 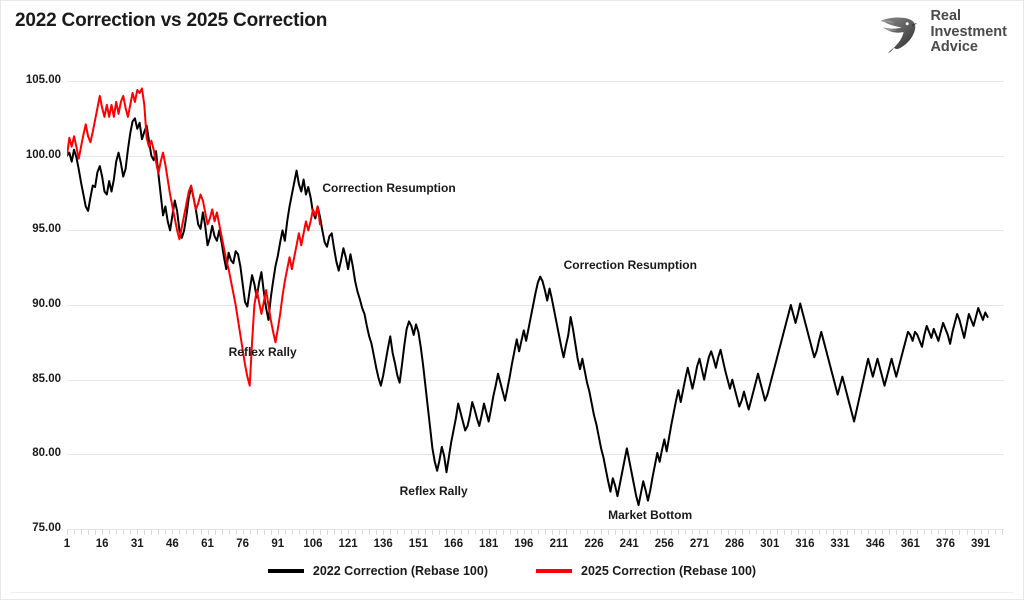 What do you see at coordinates (46, 304) in the screenshot?
I see `y-axis-tick-label: 90.00` at bounding box center [46, 304].